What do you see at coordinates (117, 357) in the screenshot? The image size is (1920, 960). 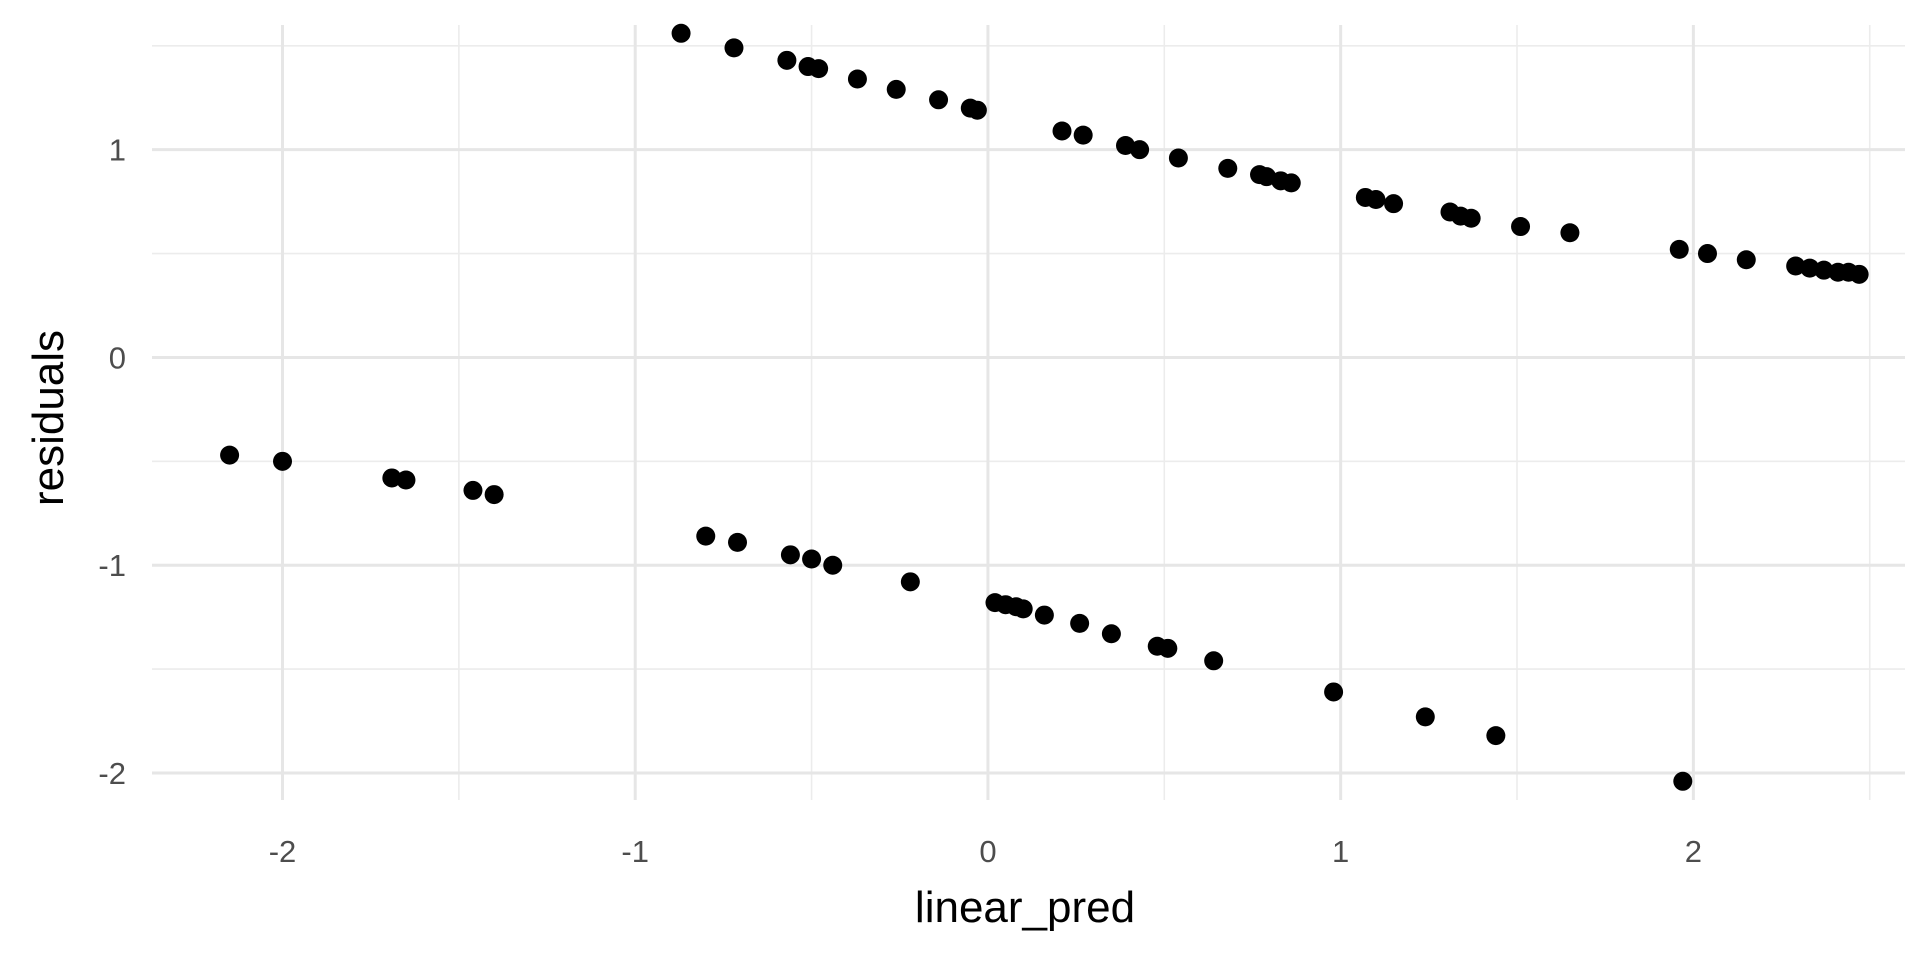 I see `y-tick-label: 0` at bounding box center [117, 357].